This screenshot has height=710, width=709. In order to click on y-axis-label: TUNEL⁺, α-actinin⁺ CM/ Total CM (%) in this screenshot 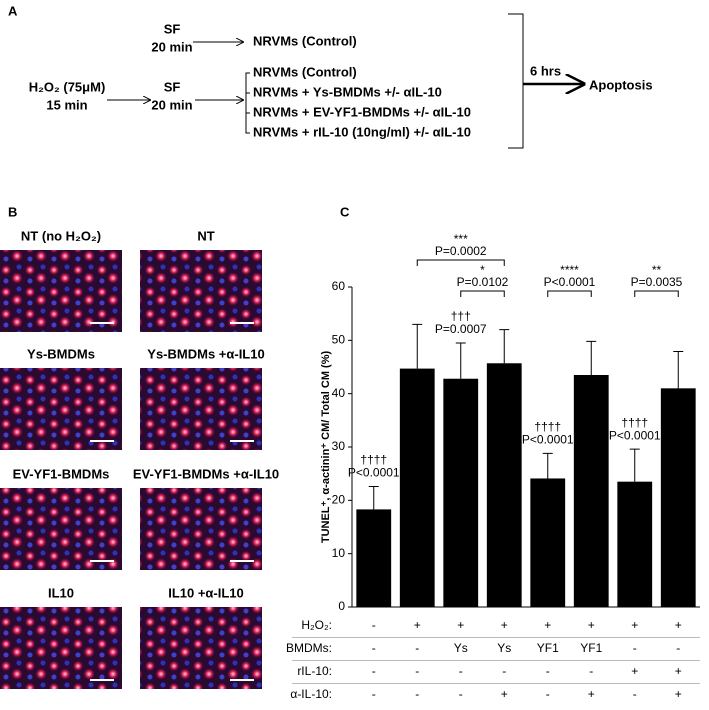, I will do `click(326, 447)`.